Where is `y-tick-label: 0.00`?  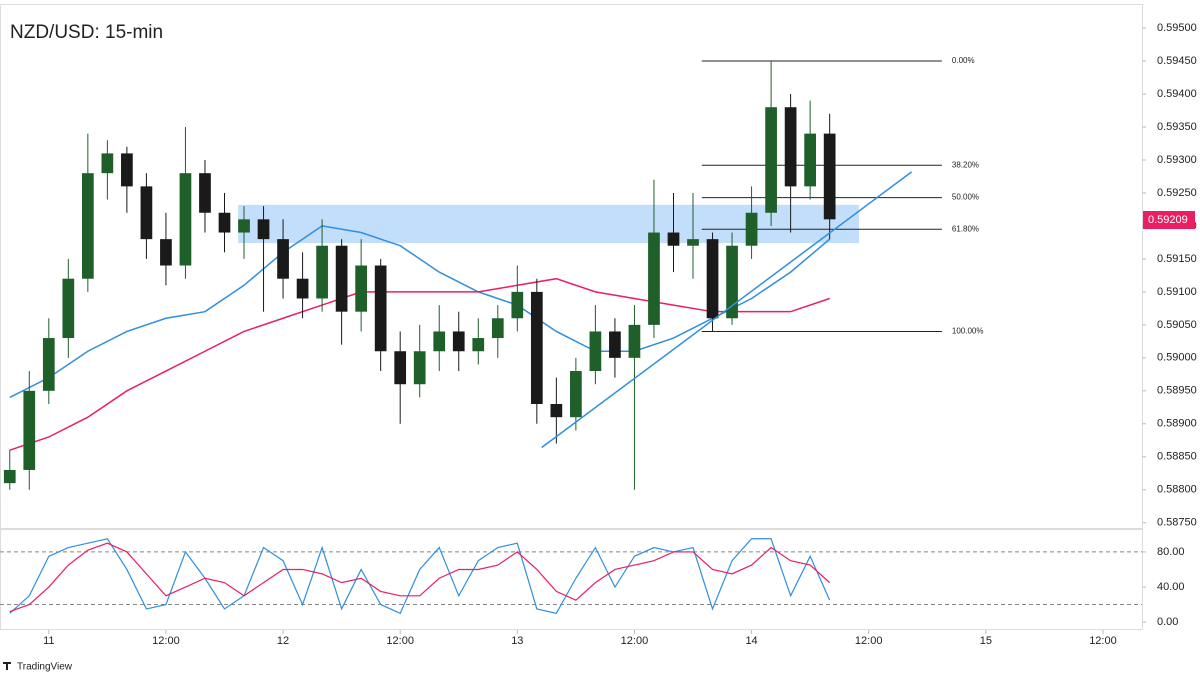
y-tick-label: 0.00 is located at coordinates (1167, 622).